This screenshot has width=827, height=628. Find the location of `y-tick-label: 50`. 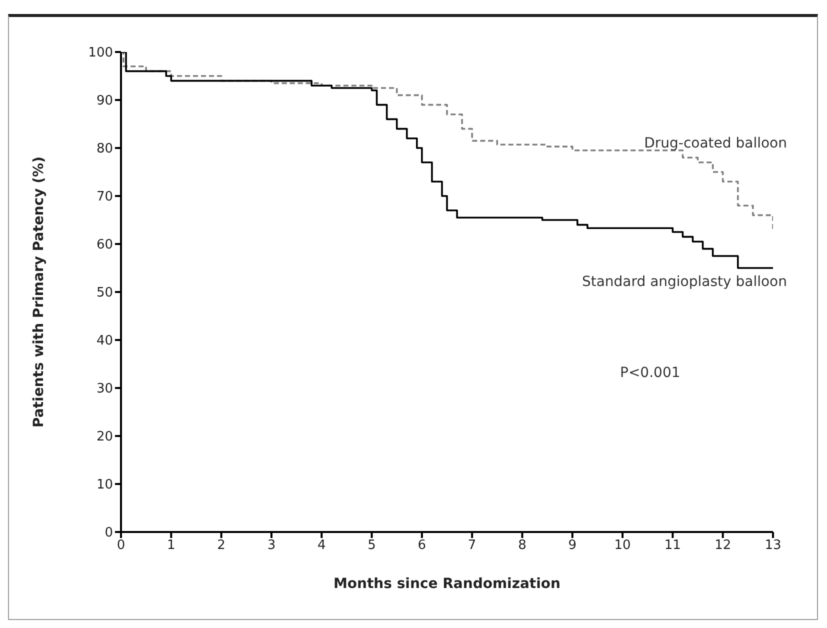

y-tick-label: 50 is located at coordinates (104, 293).